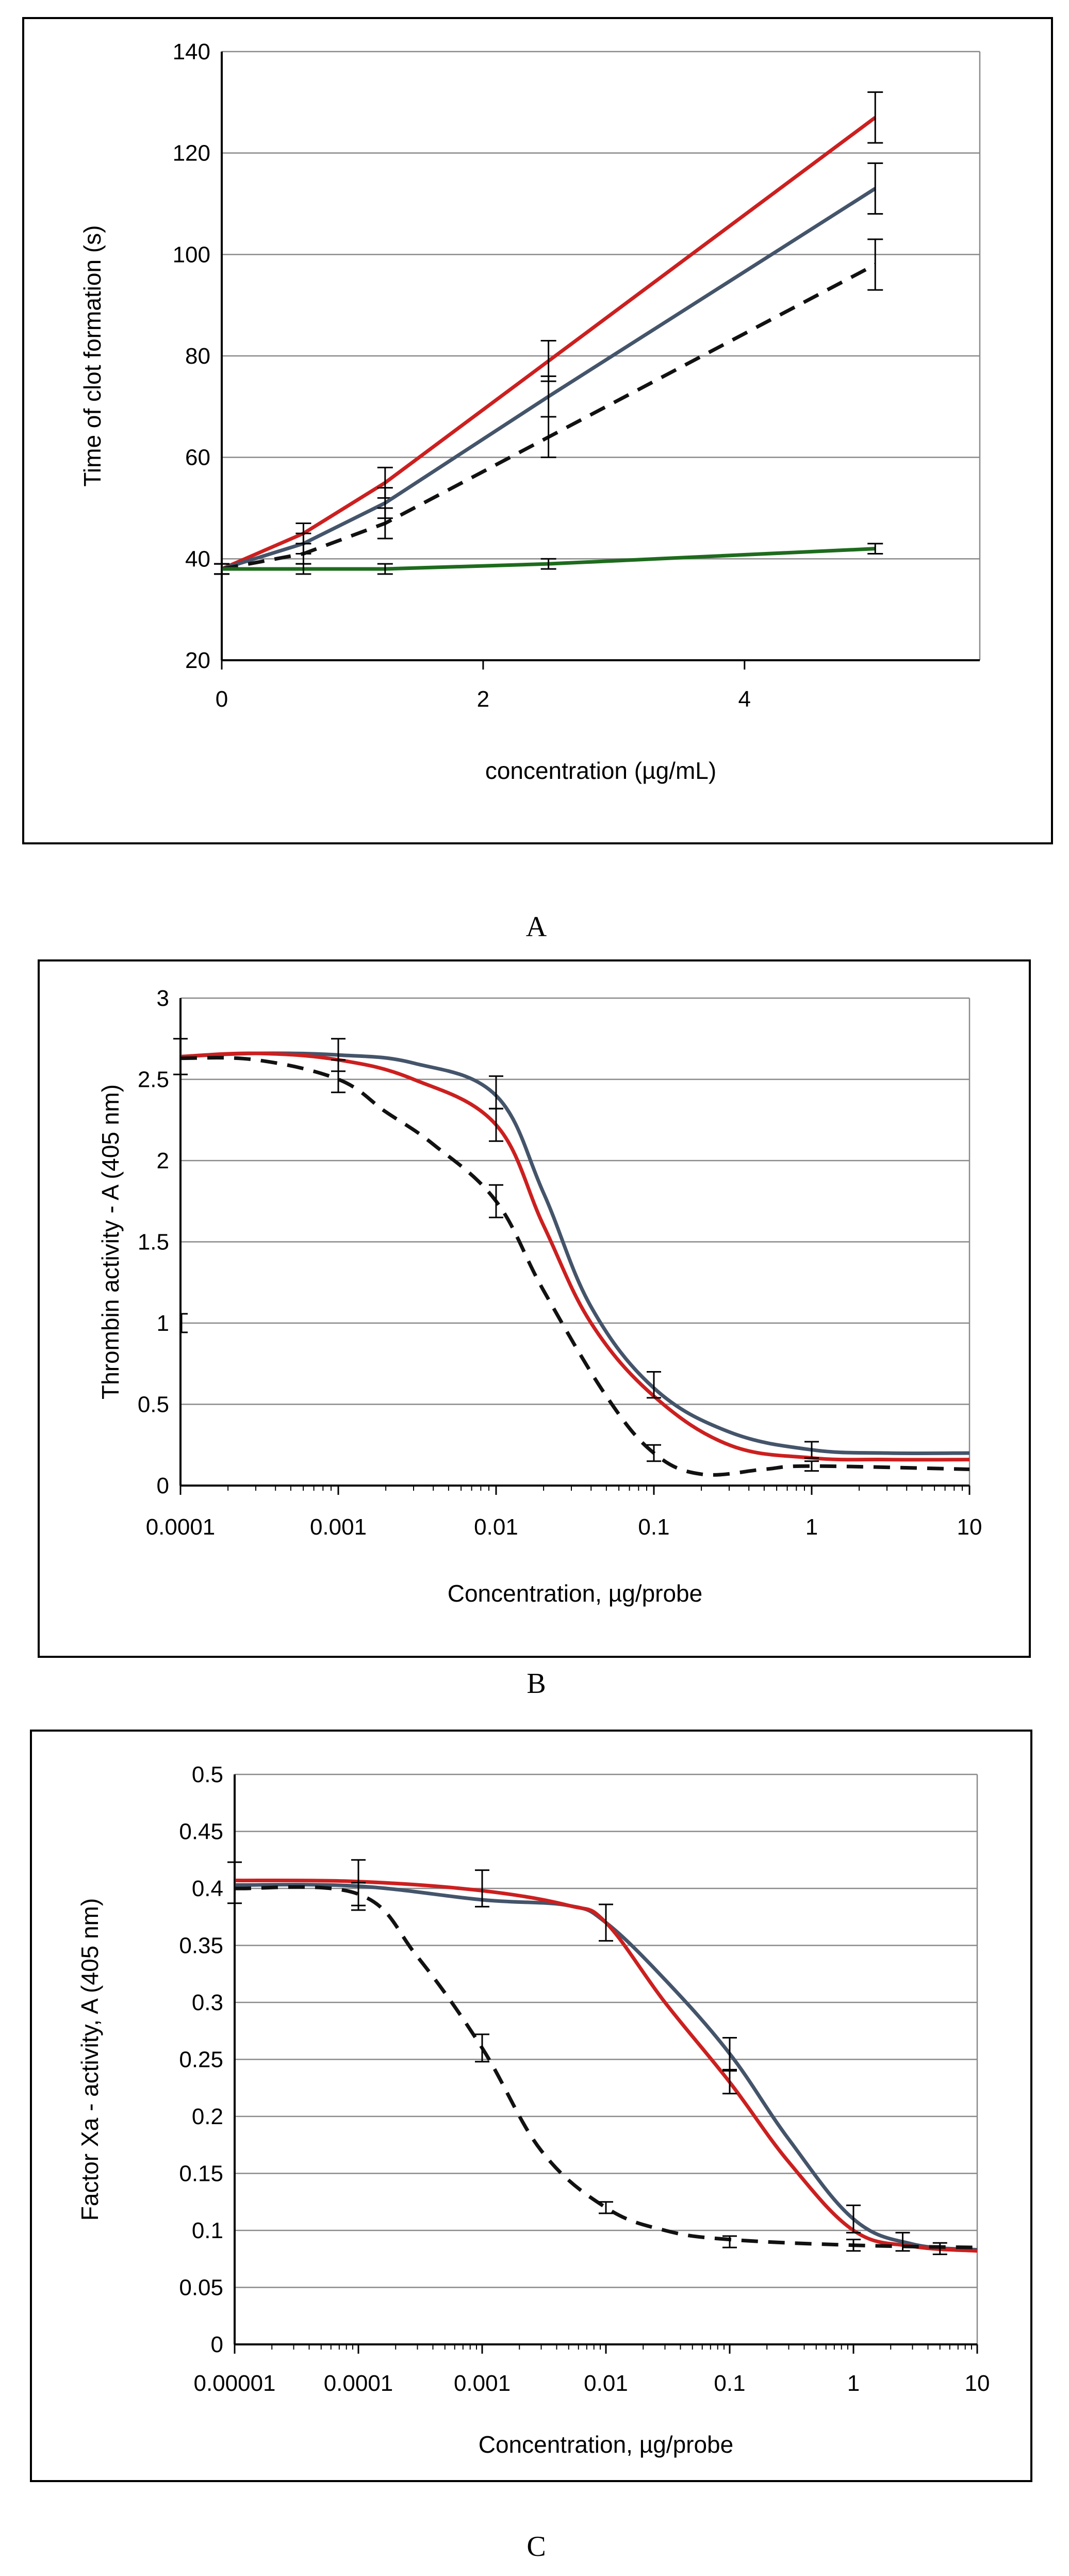 The image size is (1069, 2576). I want to click on y-axis-title: Factor Xa - activity, A (405 nm), so click(89, 2059).